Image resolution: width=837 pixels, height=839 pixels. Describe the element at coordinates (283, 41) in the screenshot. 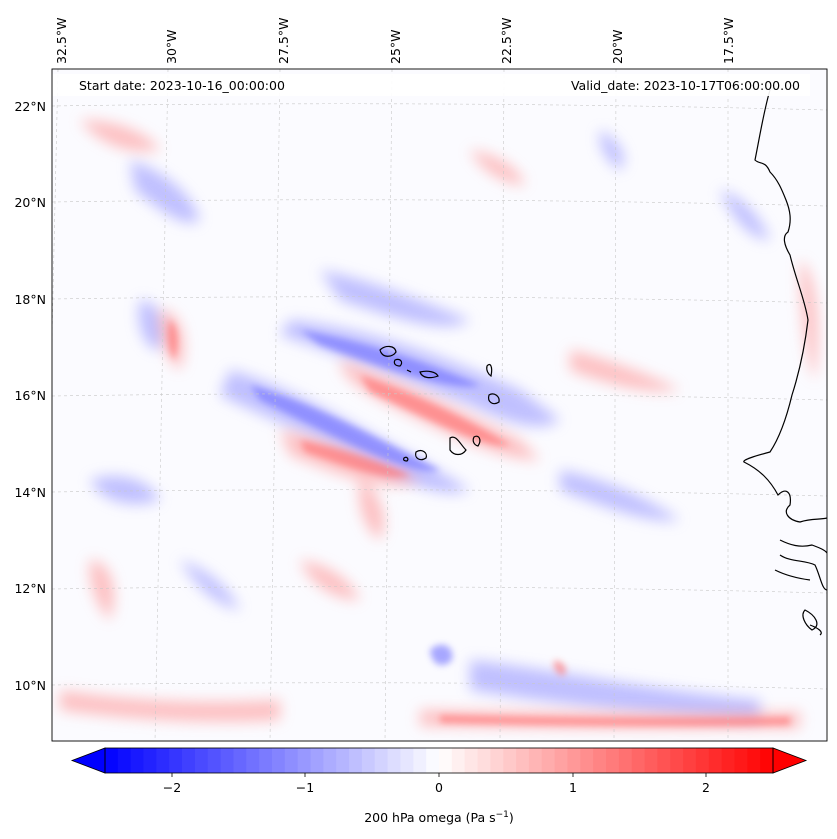

I see `lon-label: 27.5°W` at that location.